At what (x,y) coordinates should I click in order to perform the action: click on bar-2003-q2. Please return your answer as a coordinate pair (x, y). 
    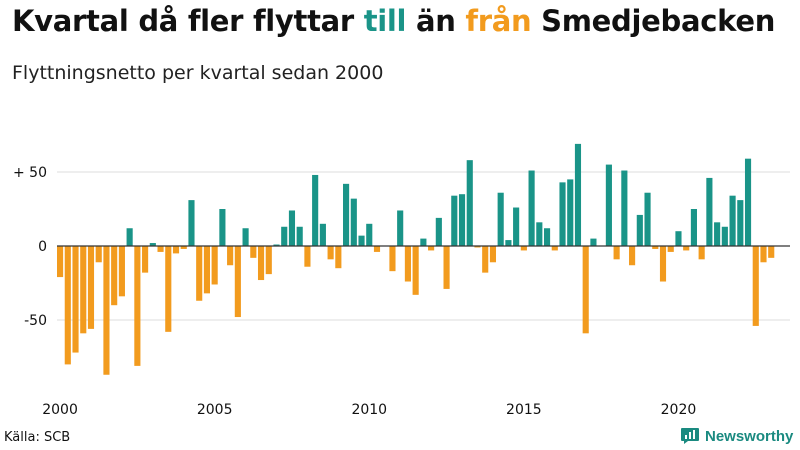
    Looking at the image, I should click on (160, 249).